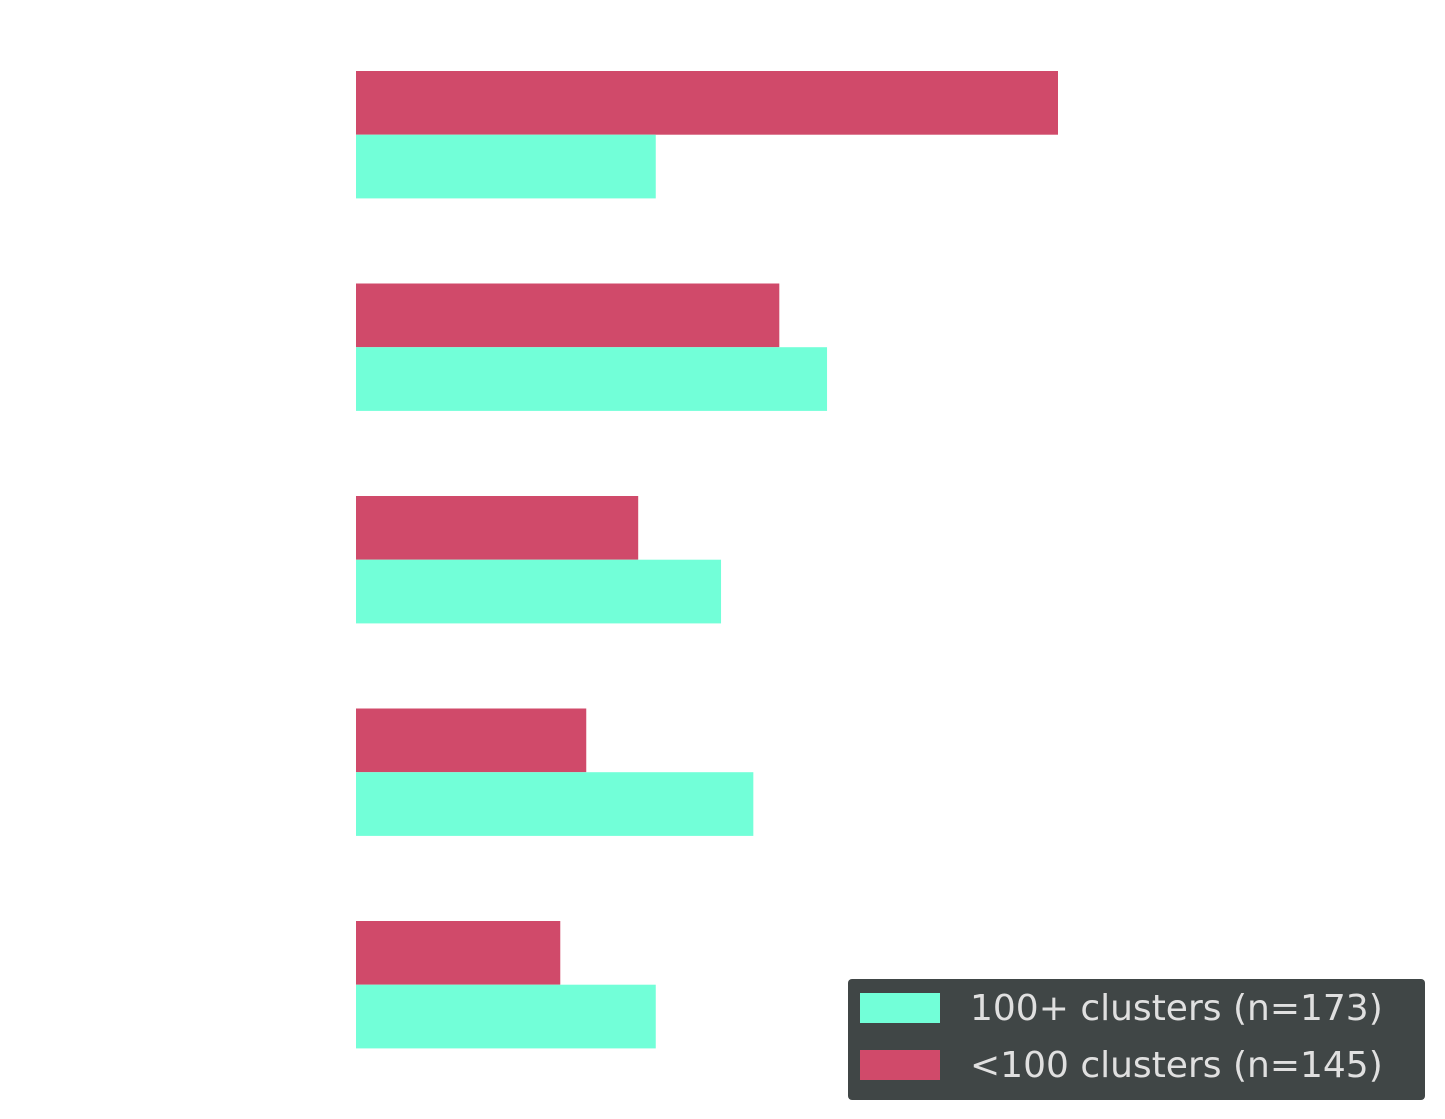 This screenshot has height=1119, width=1445. I want to click on legend-item-100plus: 100+ clusters (n=173), so click(1121, 1008).